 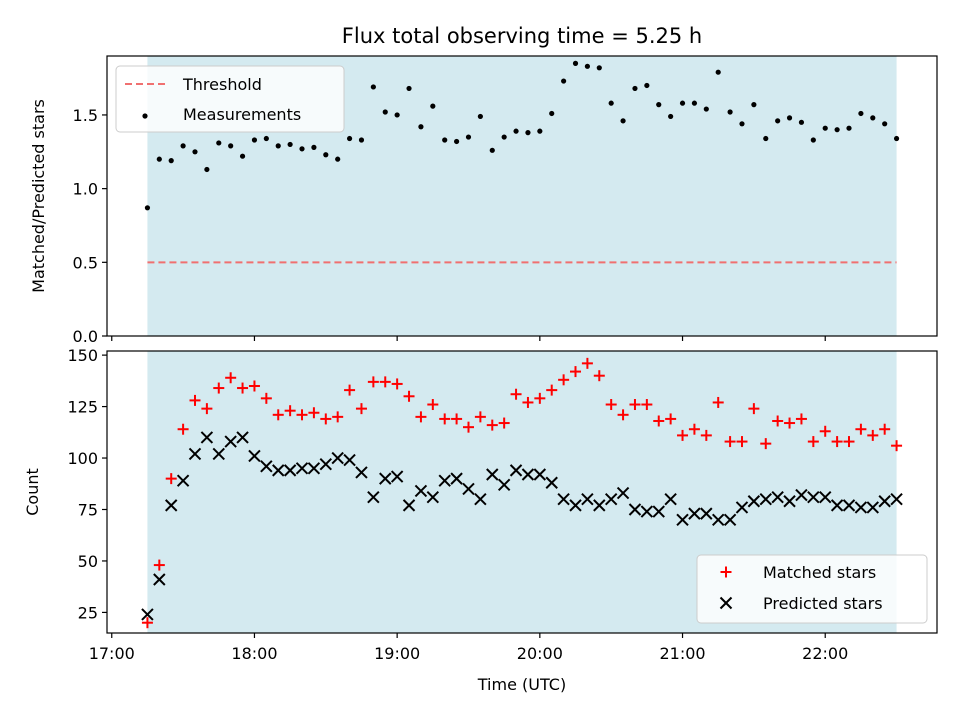 What do you see at coordinates (242, 114) in the screenshot?
I see `legend-measurements-label: Measurements` at bounding box center [242, 114].